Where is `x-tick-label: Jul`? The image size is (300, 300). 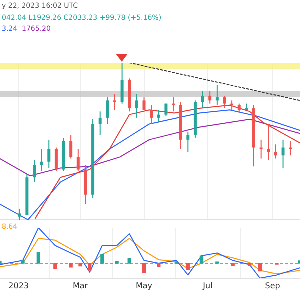
x-tick-label: Jul is located at coordinates (207, 285).